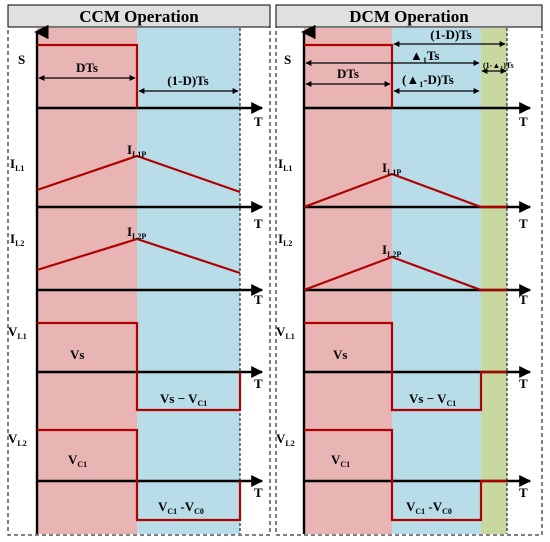  What do you see at coordinates (183, 399) in the screenshot?
I see `ccm-vs-minus-vc1-label: Vs − VC1` at bounding box center [183, 399].